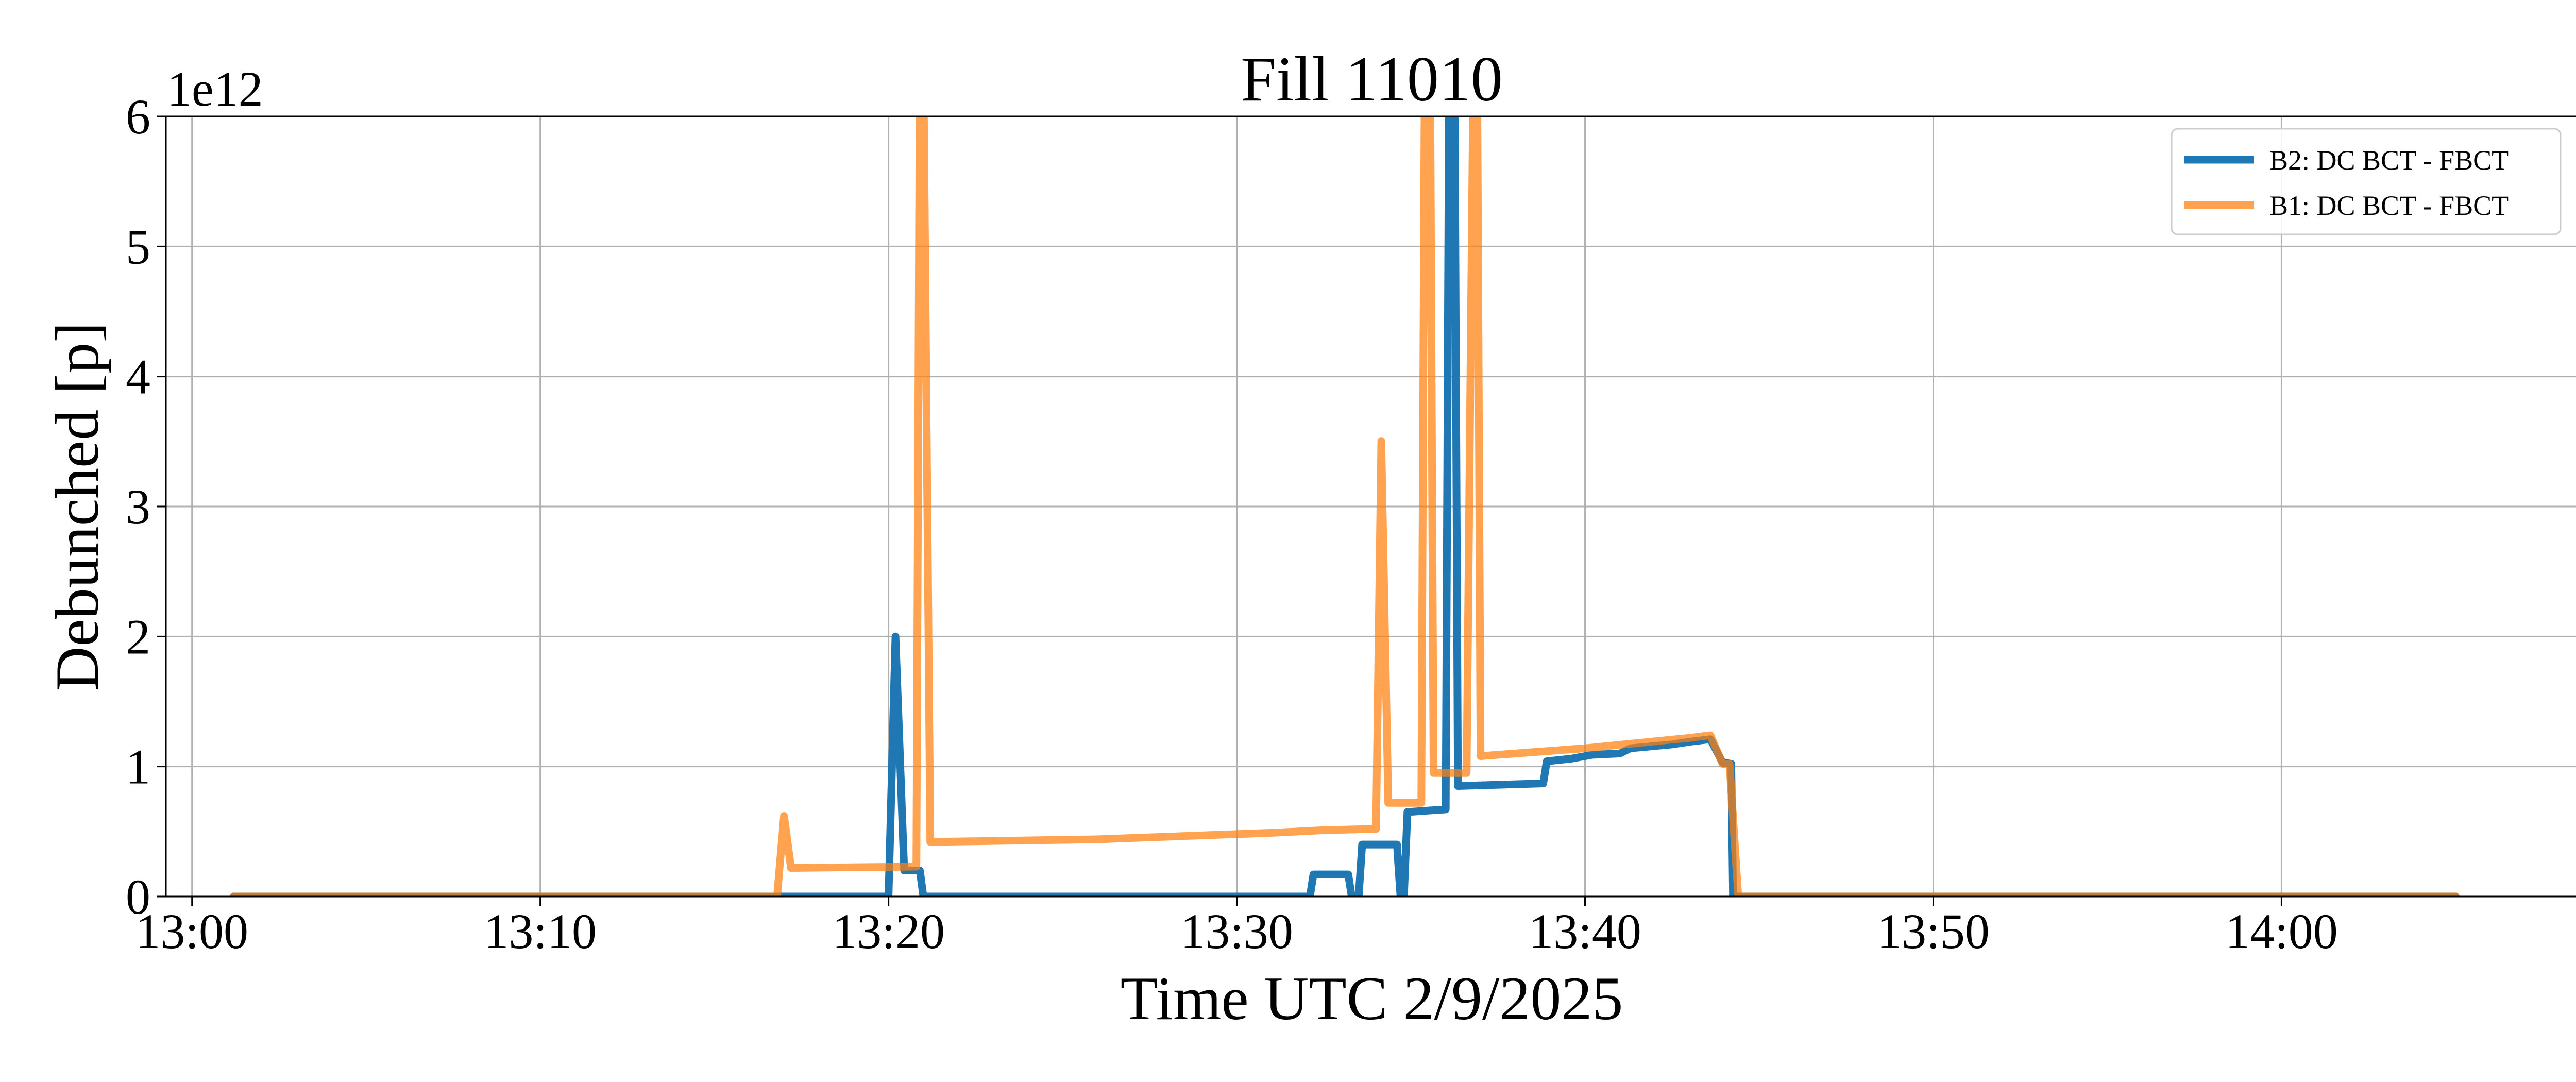  I want to click on y-offset-label: 1e12, so click(215, 88).